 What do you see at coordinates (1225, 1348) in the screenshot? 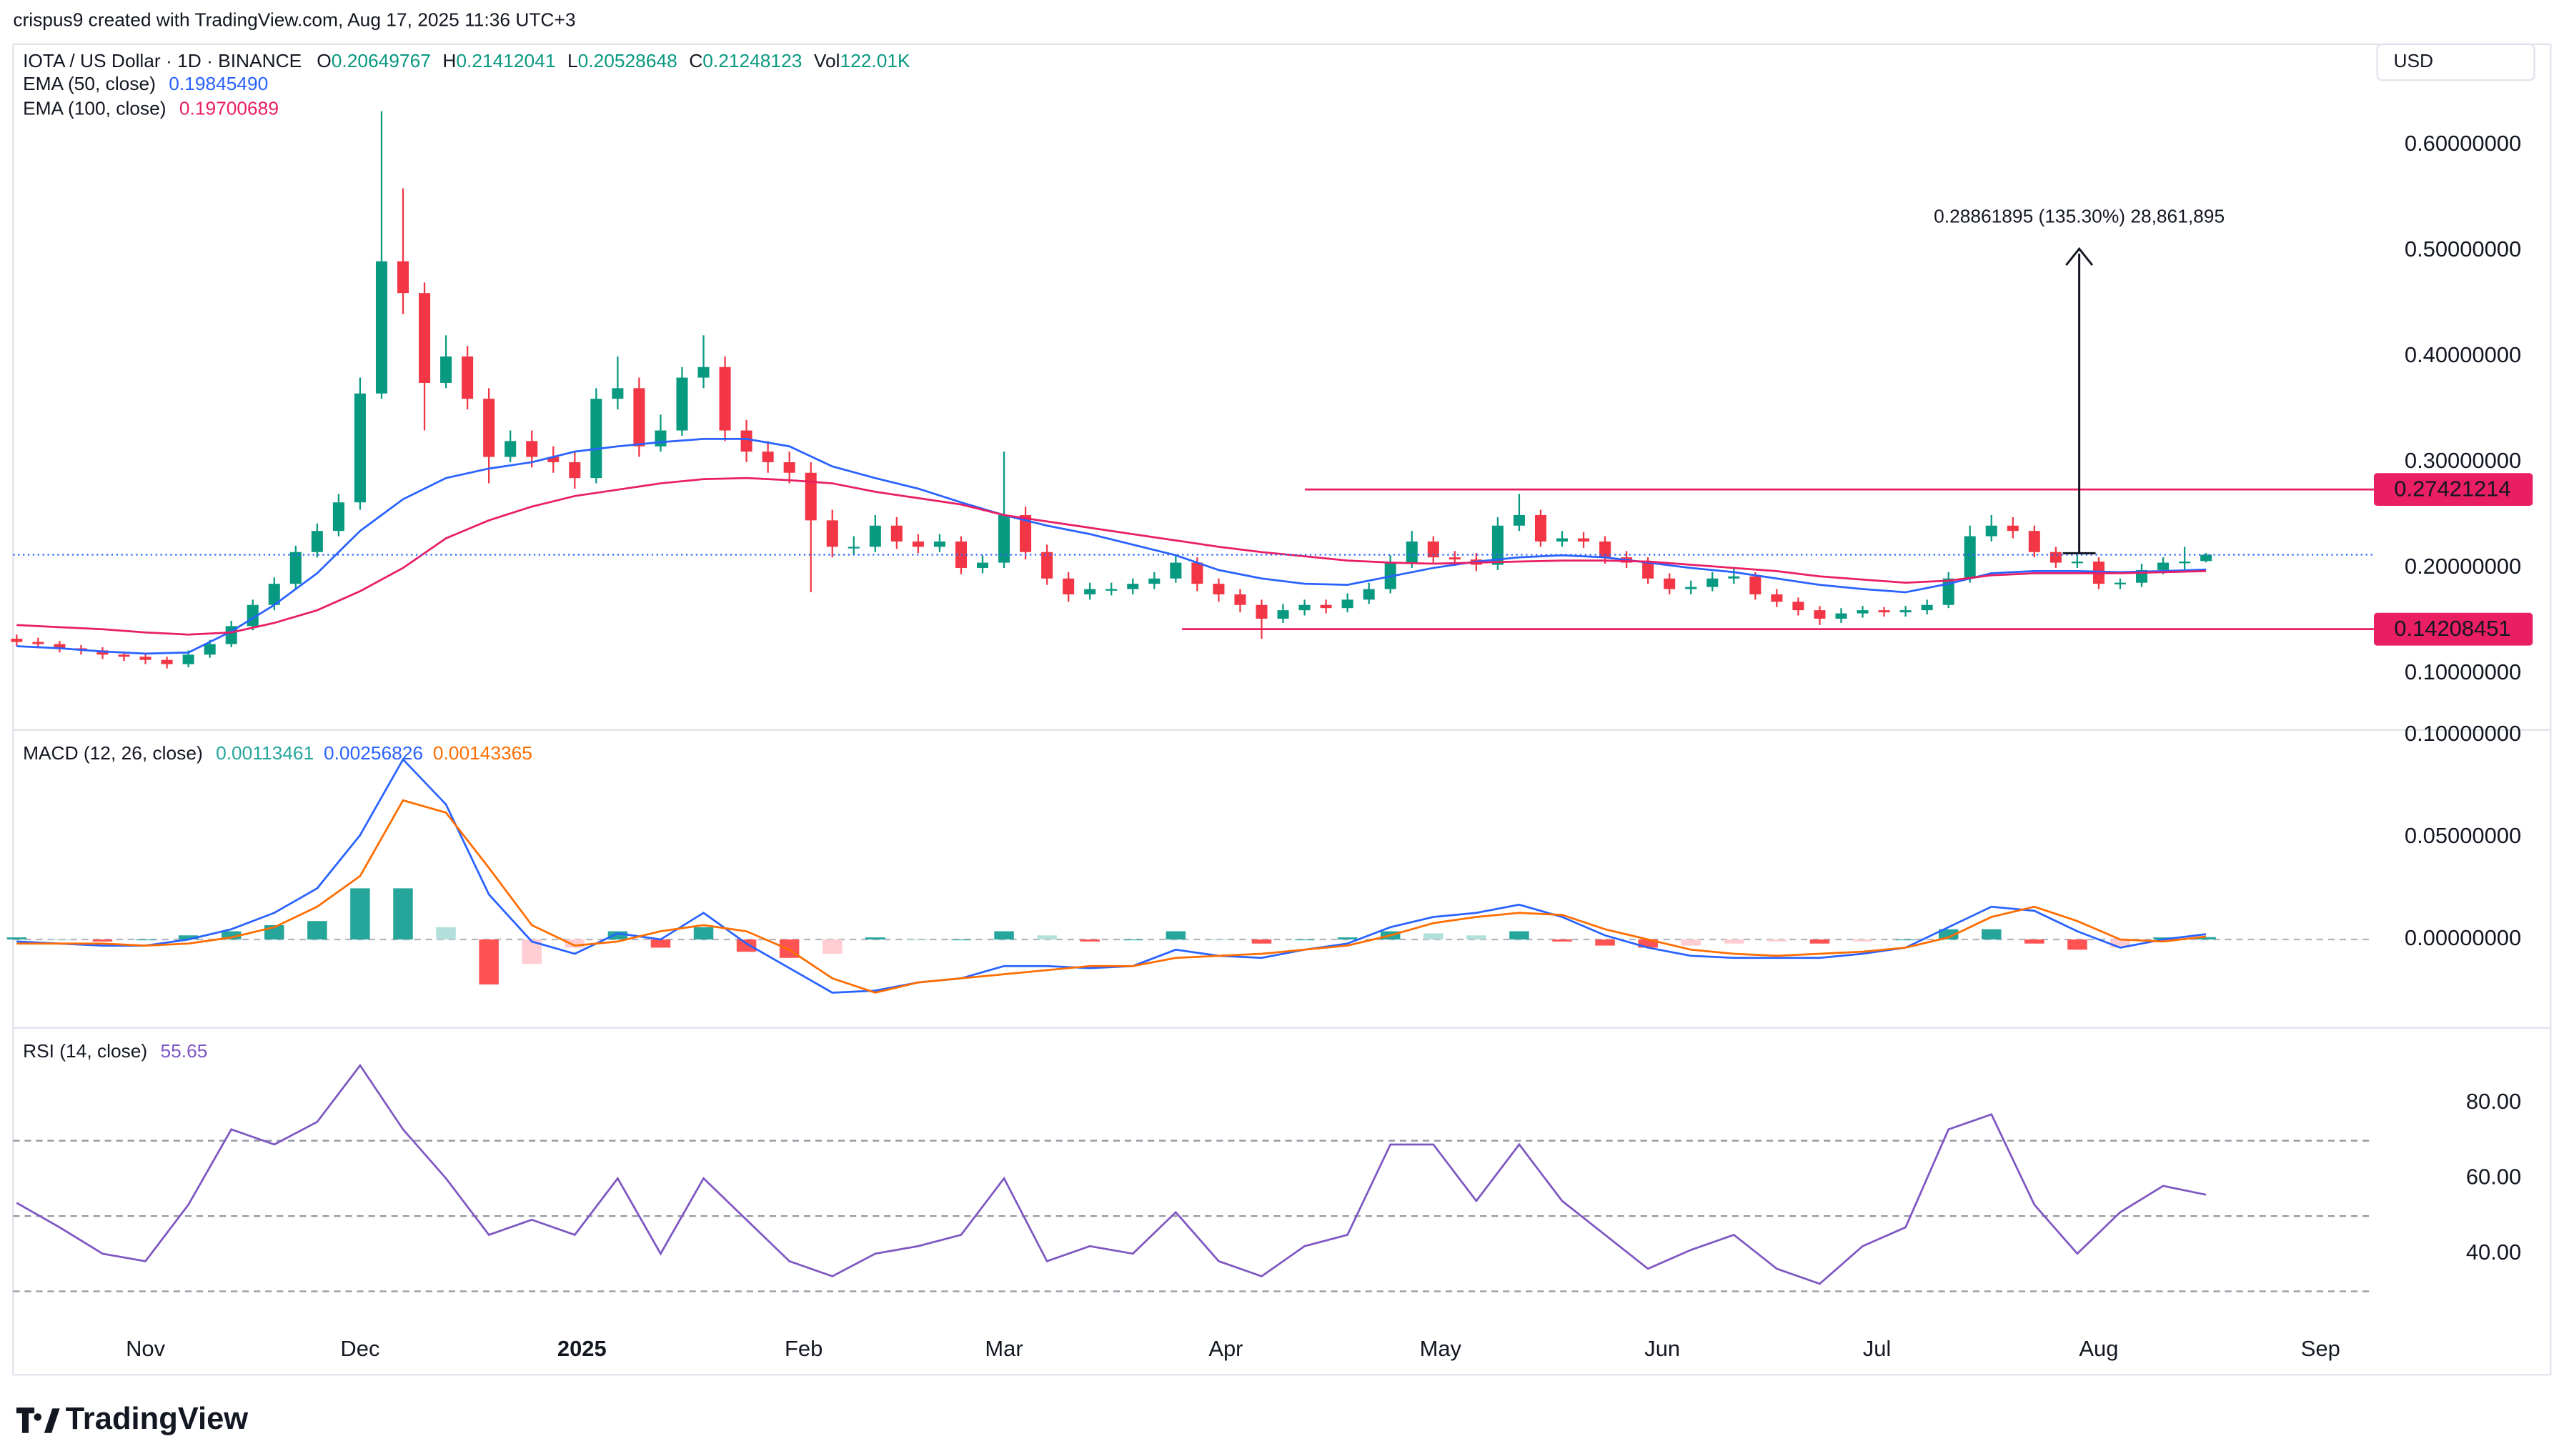
I see `x-tick-label: Apr` at bounding box center [1225, 1348].